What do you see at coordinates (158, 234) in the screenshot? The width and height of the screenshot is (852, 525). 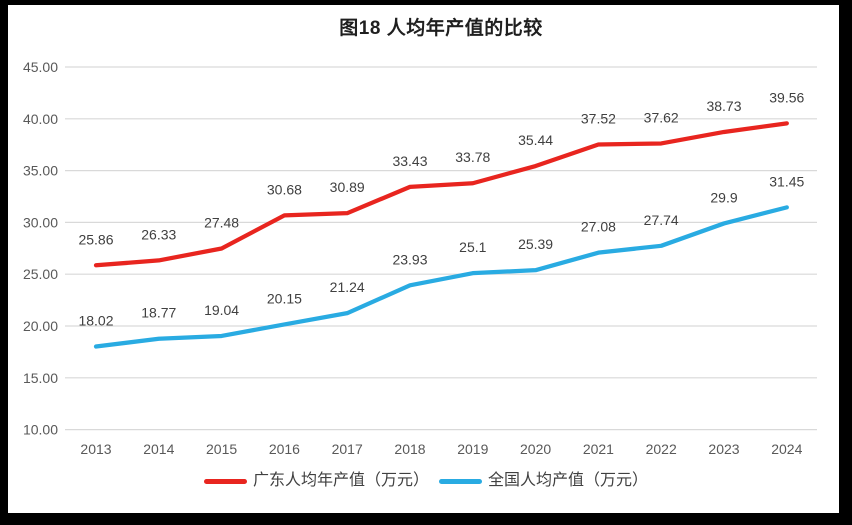 I see `svg-text: 26.33` at bounding box center [158, 234].